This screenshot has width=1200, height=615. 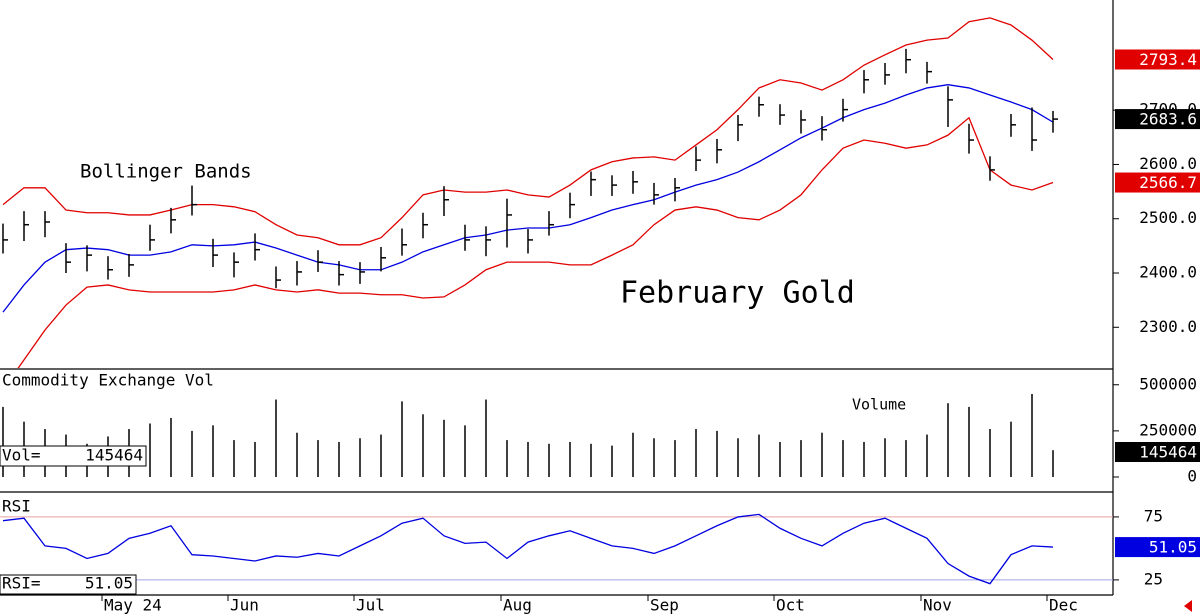 I want to click on y-tick-label: 250000, so click(x=1168, y=429).